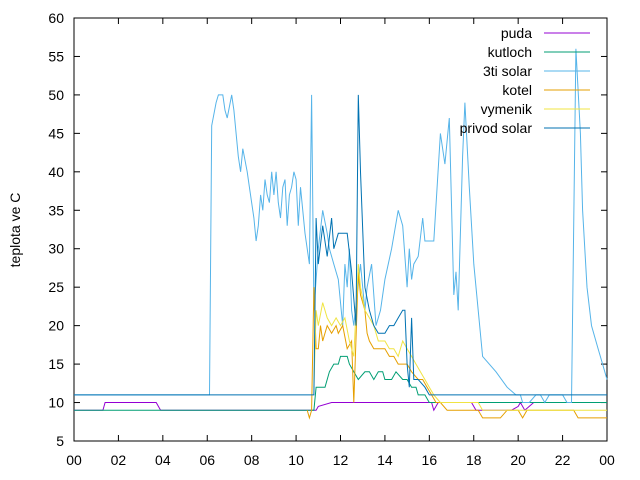 Image resolution: width=640 pixels, height=480 pixels. I want to click on x-tick-label: 02, so click(119, 460).